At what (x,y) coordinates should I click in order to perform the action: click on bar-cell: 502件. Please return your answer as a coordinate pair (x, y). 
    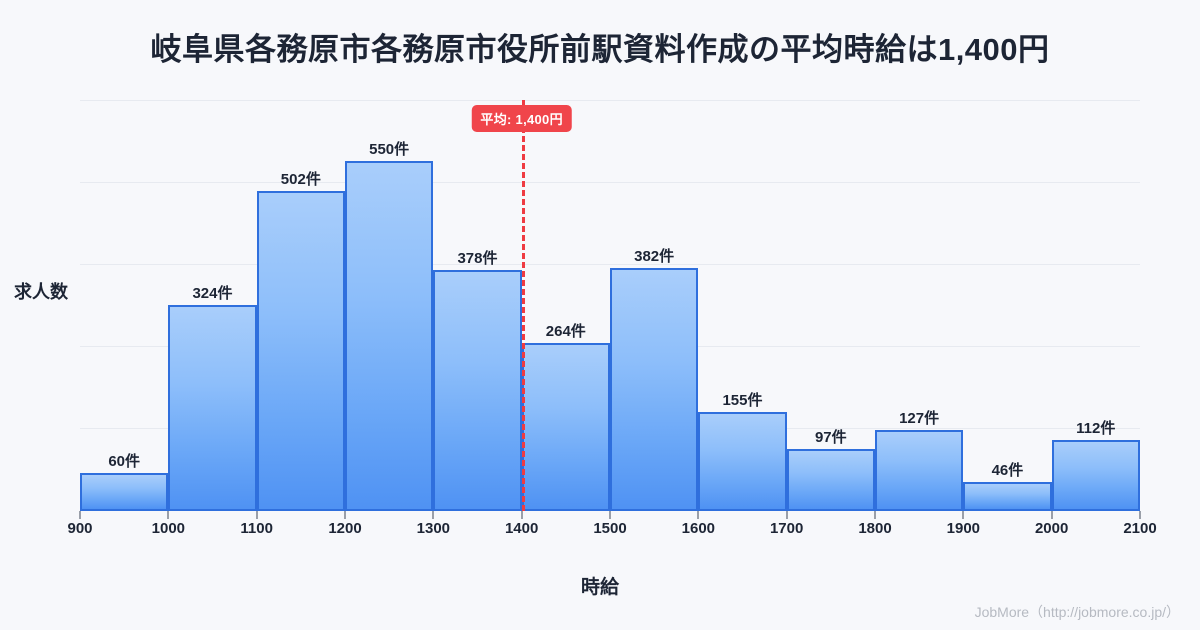
    Looking at the image, I should click on (300, 305).